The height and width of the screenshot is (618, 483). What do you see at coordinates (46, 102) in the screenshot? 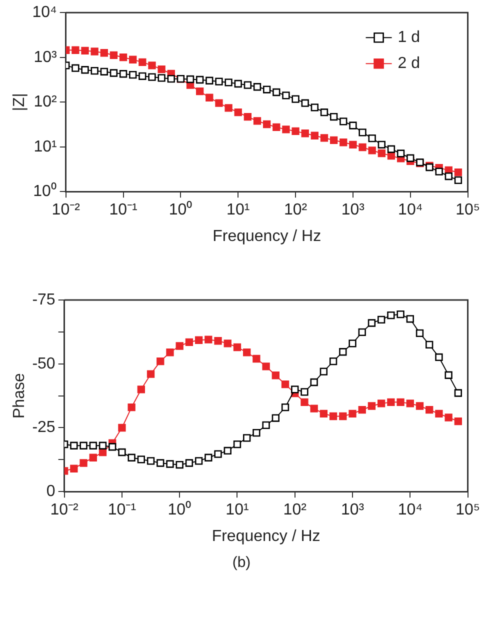
I see `y-tick-label: 10²` at bounding box center [46, 102].